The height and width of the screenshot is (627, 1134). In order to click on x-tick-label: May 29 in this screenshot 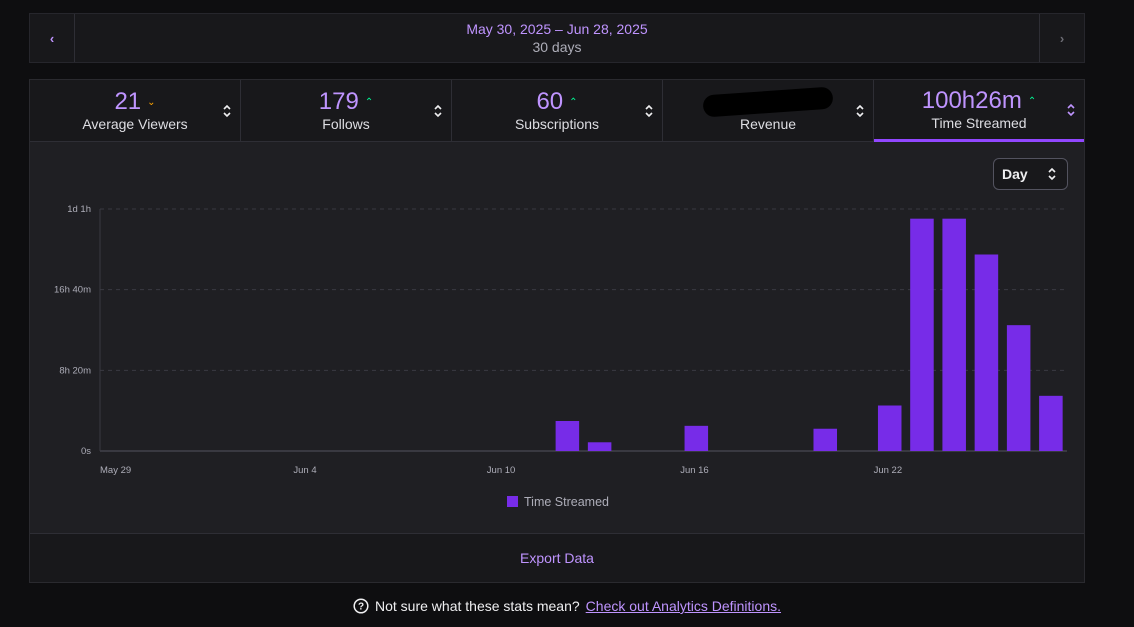, I will do `click(115, 470)`.